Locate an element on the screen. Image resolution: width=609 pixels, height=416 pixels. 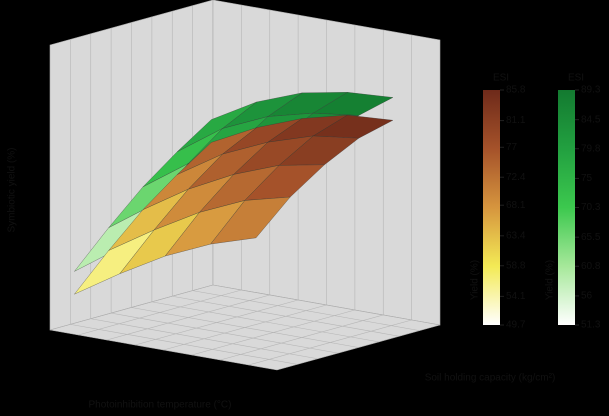
colorbar-tick-label: 77 is located at coordinates (512, 147).